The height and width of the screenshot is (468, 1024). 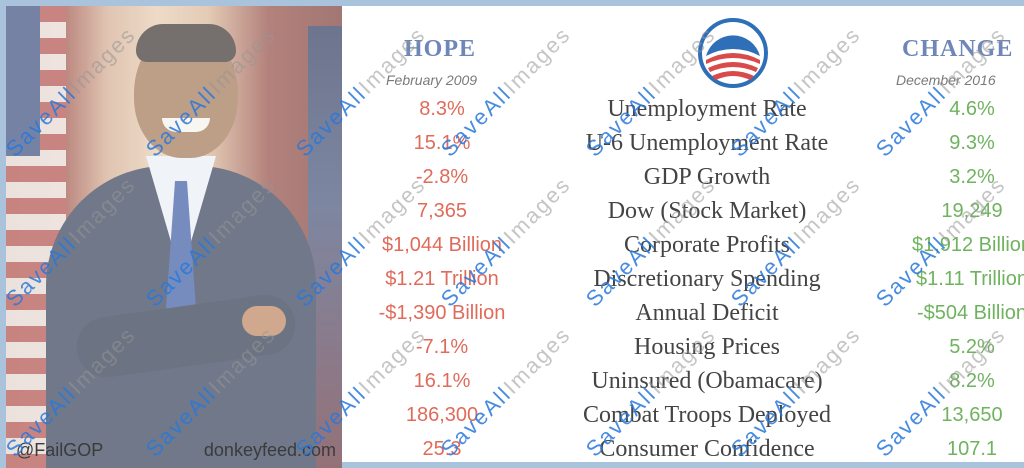 I want to click on credits: @FailGOP donkeyfeed.com, so click(x=176, y=450).